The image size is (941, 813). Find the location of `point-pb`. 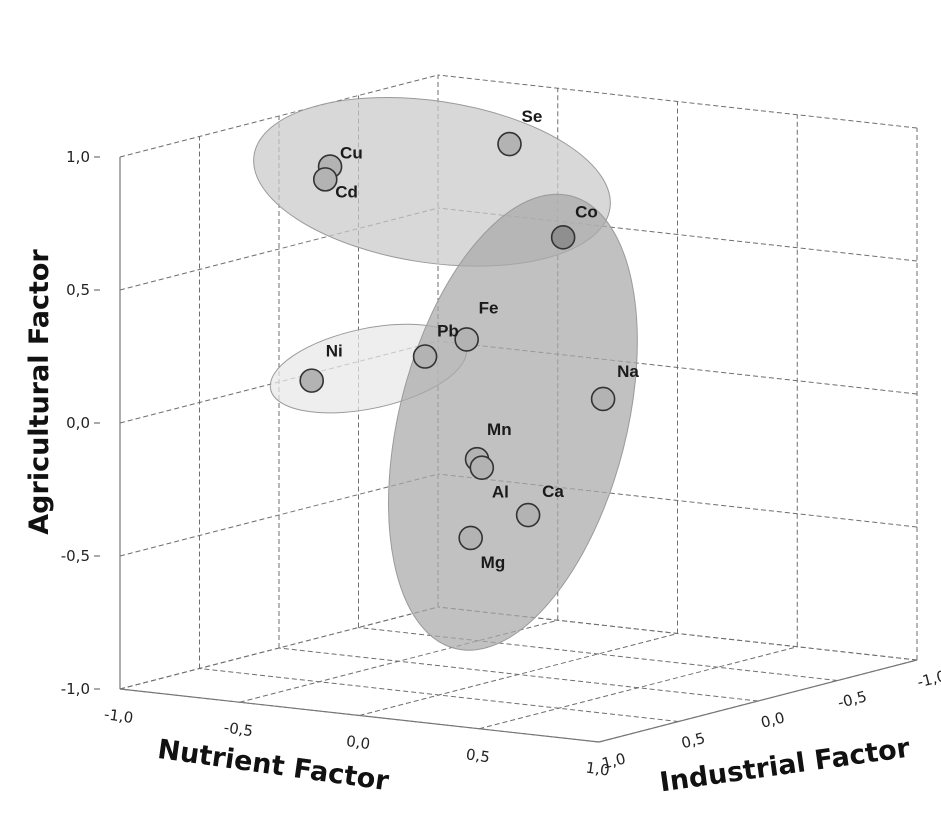

point-pb is located at coordinates (425, 356).